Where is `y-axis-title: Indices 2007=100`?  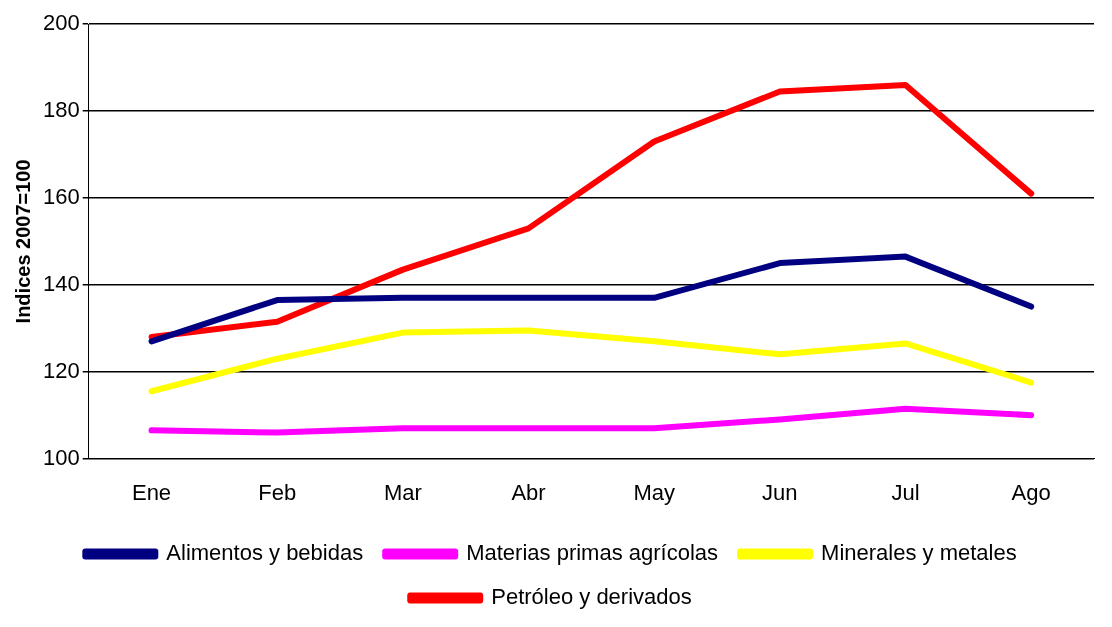 y-axis-title: Indices 2007=100 is located at coordinates (22, 241).